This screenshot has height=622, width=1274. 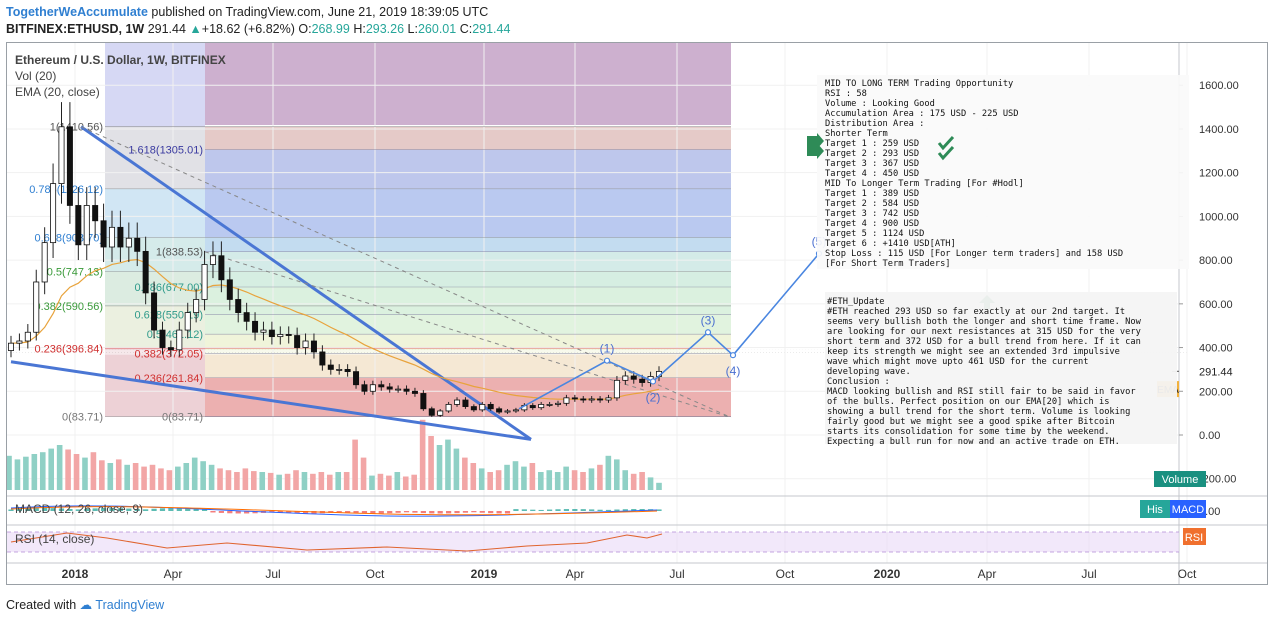 What do you see at coordinates (334, 454) in the screenshot?
I see `volume-bars` at bounding box center [334, 454].